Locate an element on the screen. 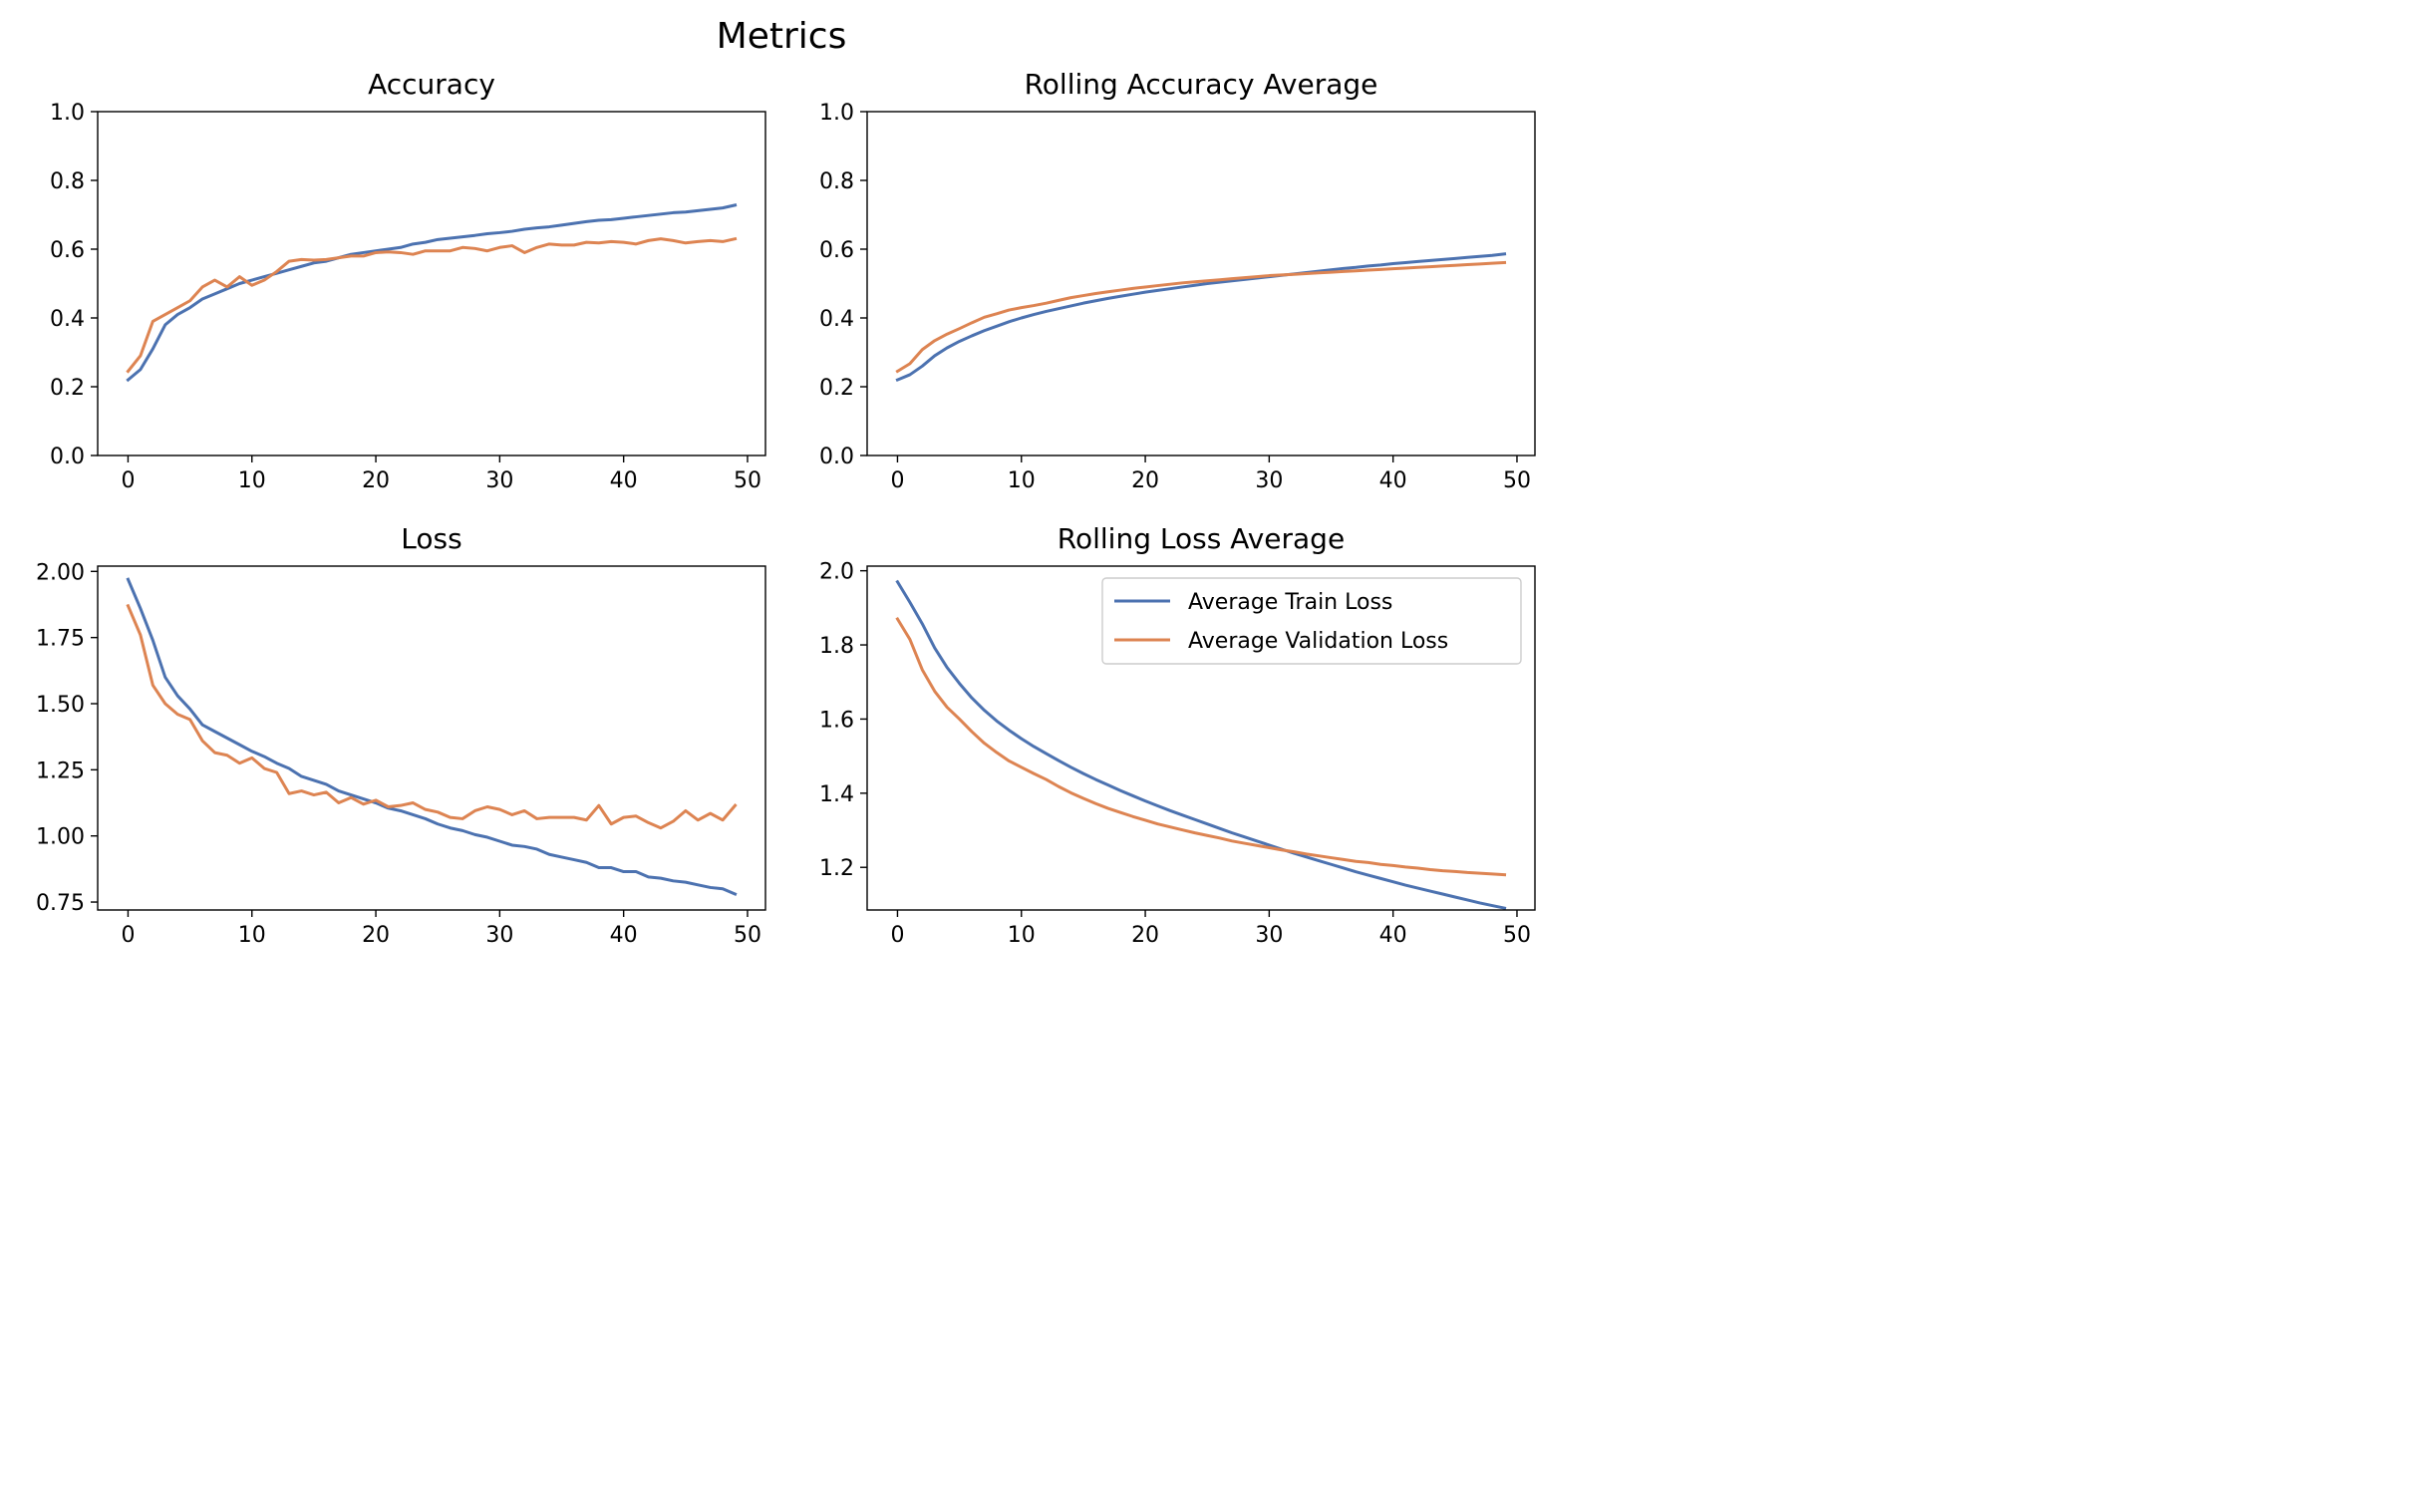  loss-train-series-line is located at coordinates (432, 737).